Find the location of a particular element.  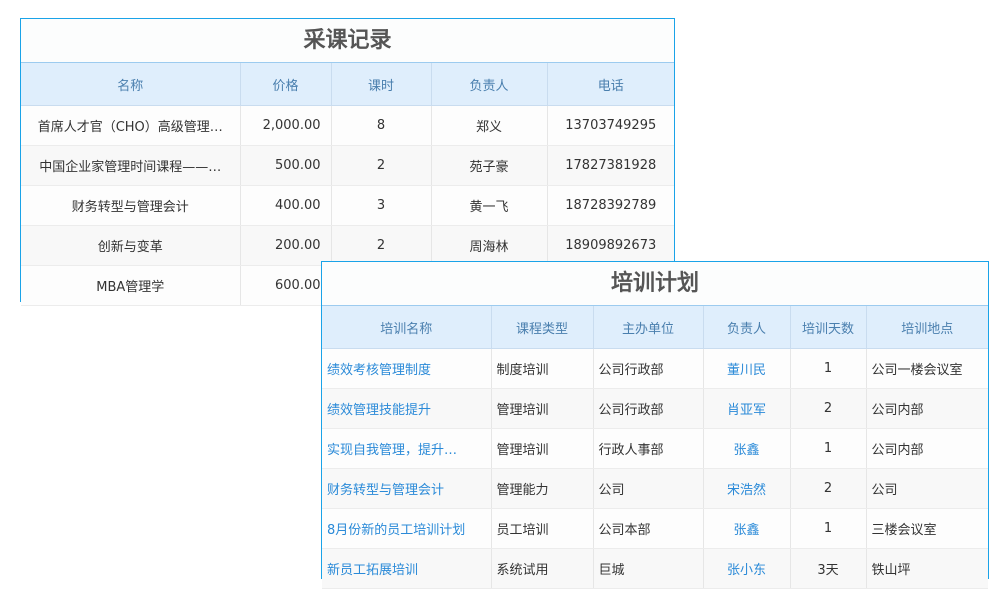

table-cell: 200.00 is located at coordinates (286, 245).